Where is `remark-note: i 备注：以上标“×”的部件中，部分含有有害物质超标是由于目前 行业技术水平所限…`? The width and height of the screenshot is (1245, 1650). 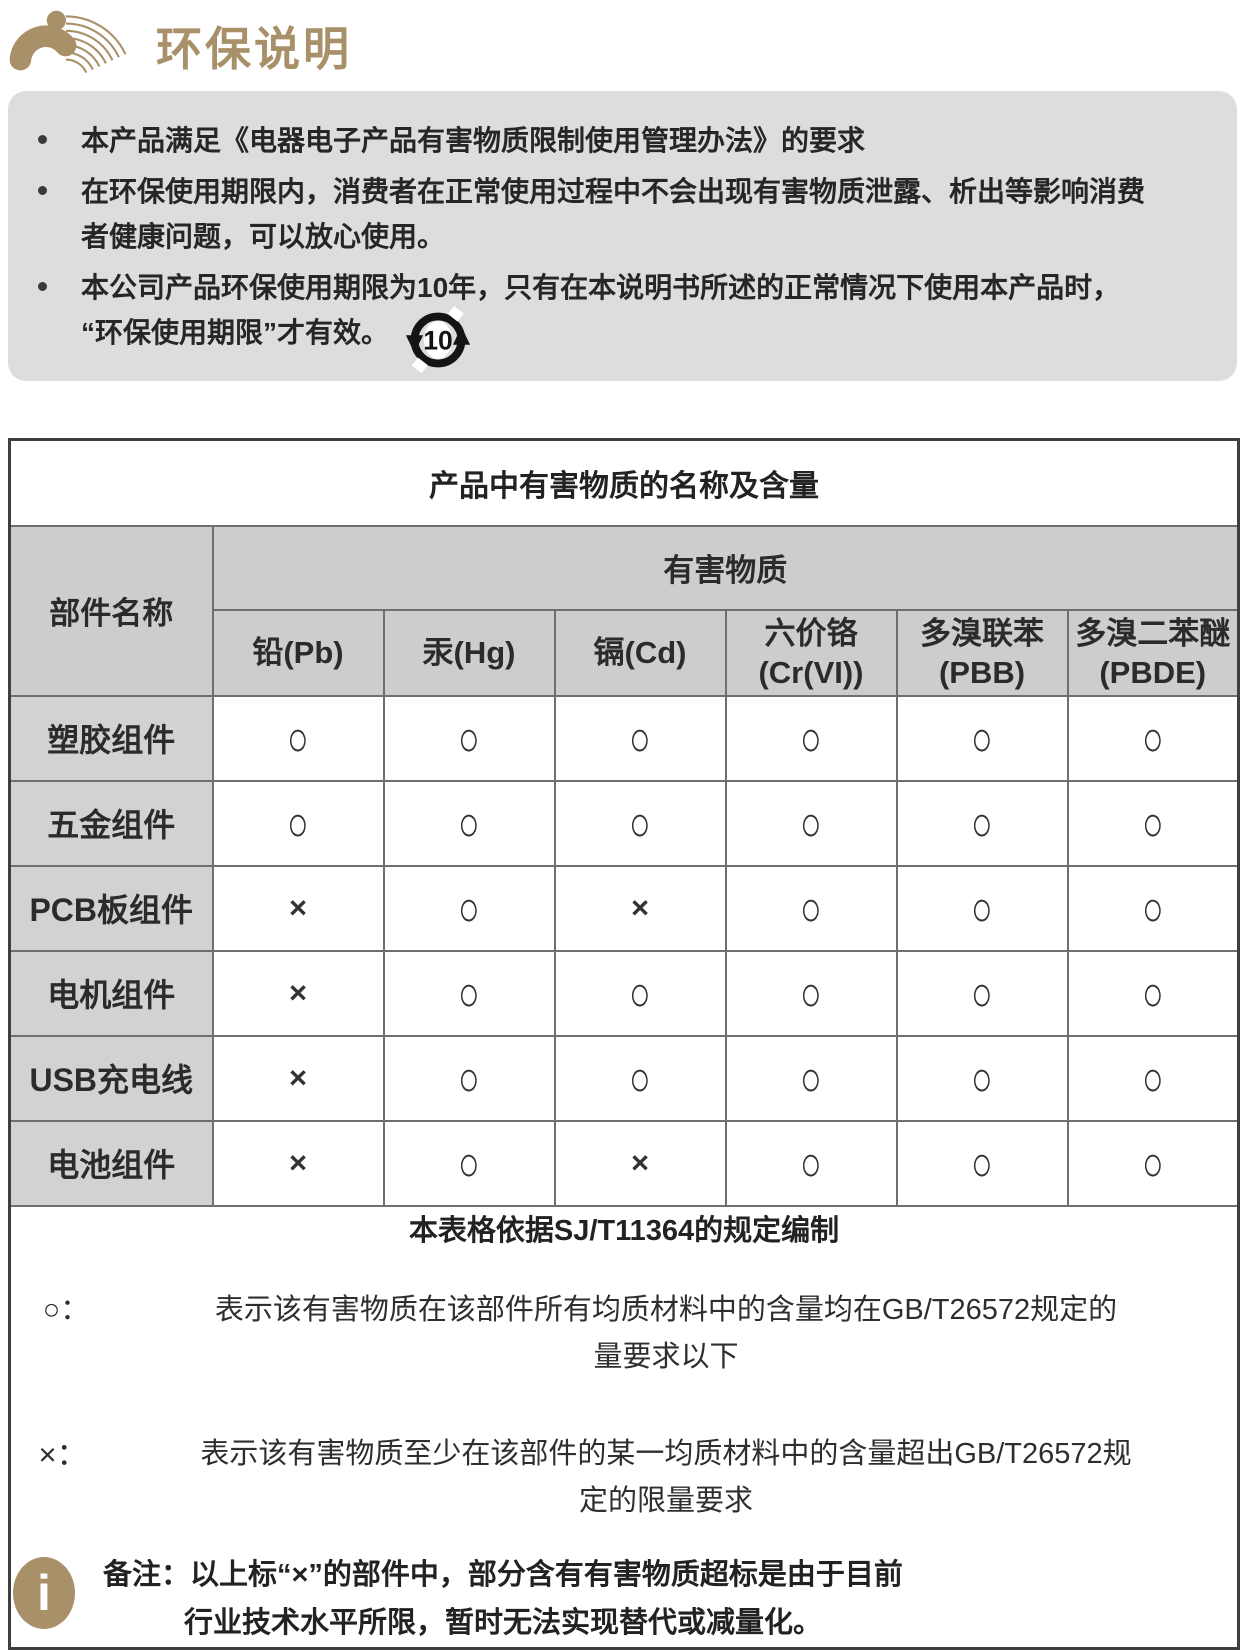 remark-note: i 备注：以上标“×”的部件中，部分含有有害物质超标是由于目前 行业技术水平所限… is located at coordinates (624, 1599).